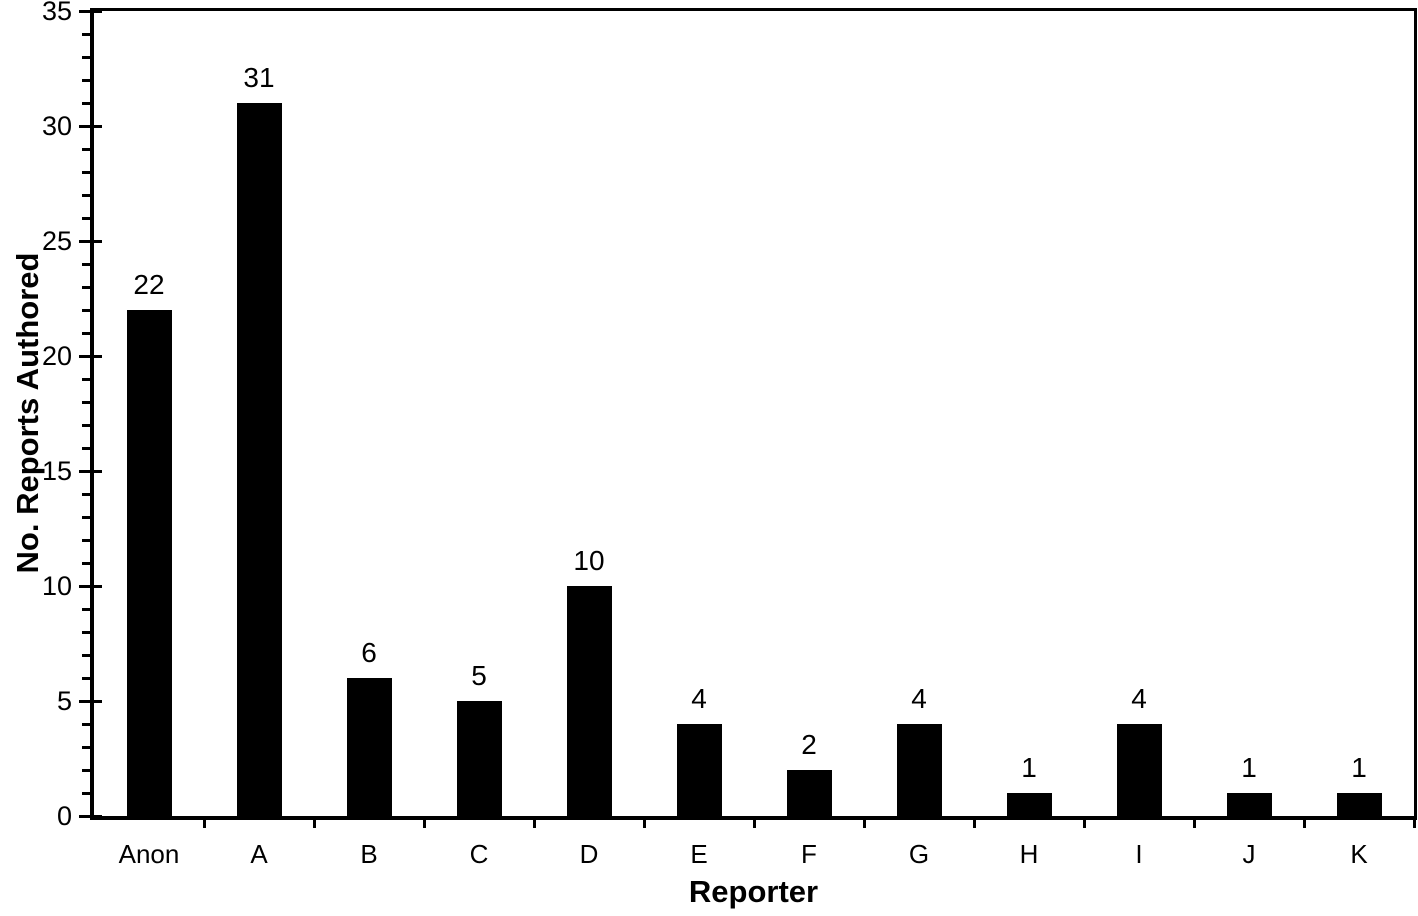 The image size is (1418, 916). What do you see at coordinates (149, 563) in the screenshot?
I see `bar-anon` at bounding box center [149, 563].